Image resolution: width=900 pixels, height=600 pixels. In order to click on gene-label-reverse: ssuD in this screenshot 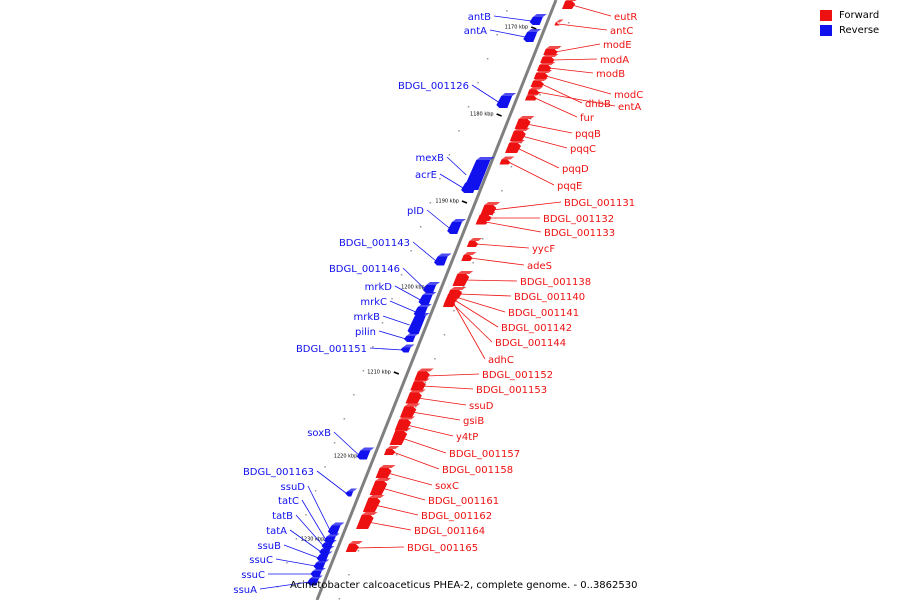, I will do `click(293, 487)`.